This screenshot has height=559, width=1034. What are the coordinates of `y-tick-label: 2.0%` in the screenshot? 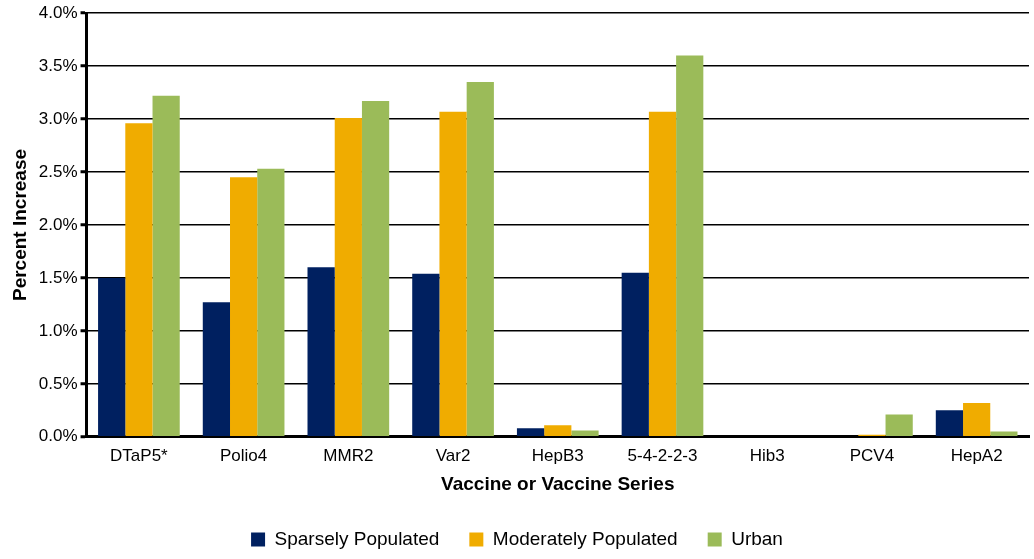 It's located at (58, 224).